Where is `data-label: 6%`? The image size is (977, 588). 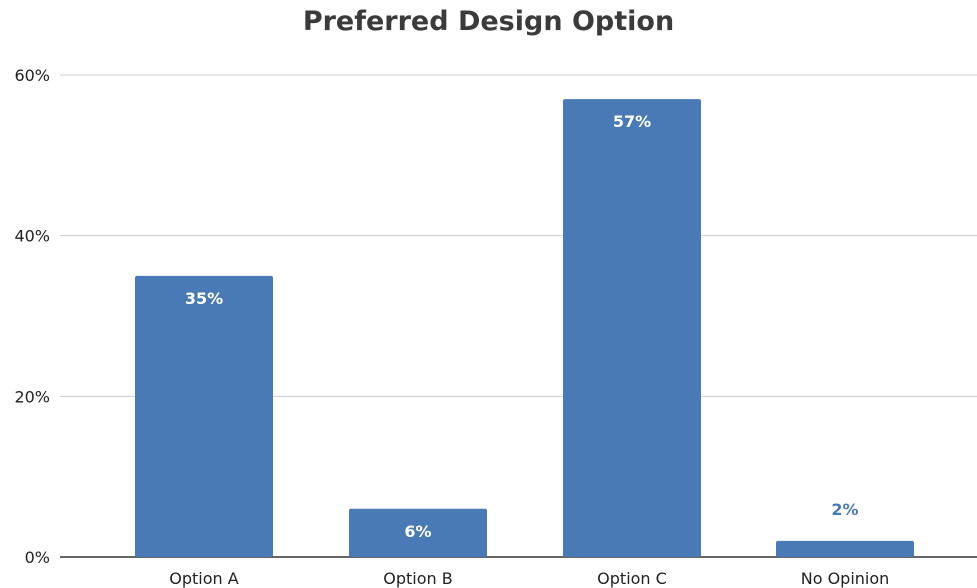 data-label: 6% is located at coordinates (417, 531).